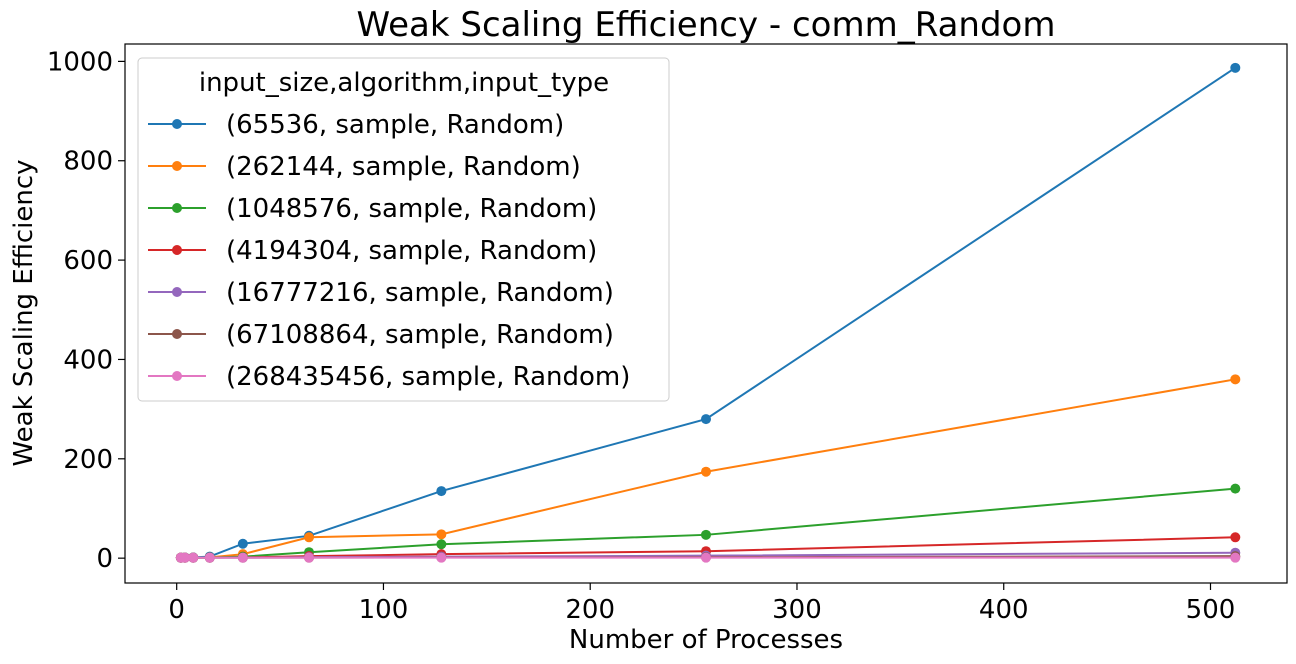  I want to click on legend-item: (65536, sample, Random), so click(356, 125).